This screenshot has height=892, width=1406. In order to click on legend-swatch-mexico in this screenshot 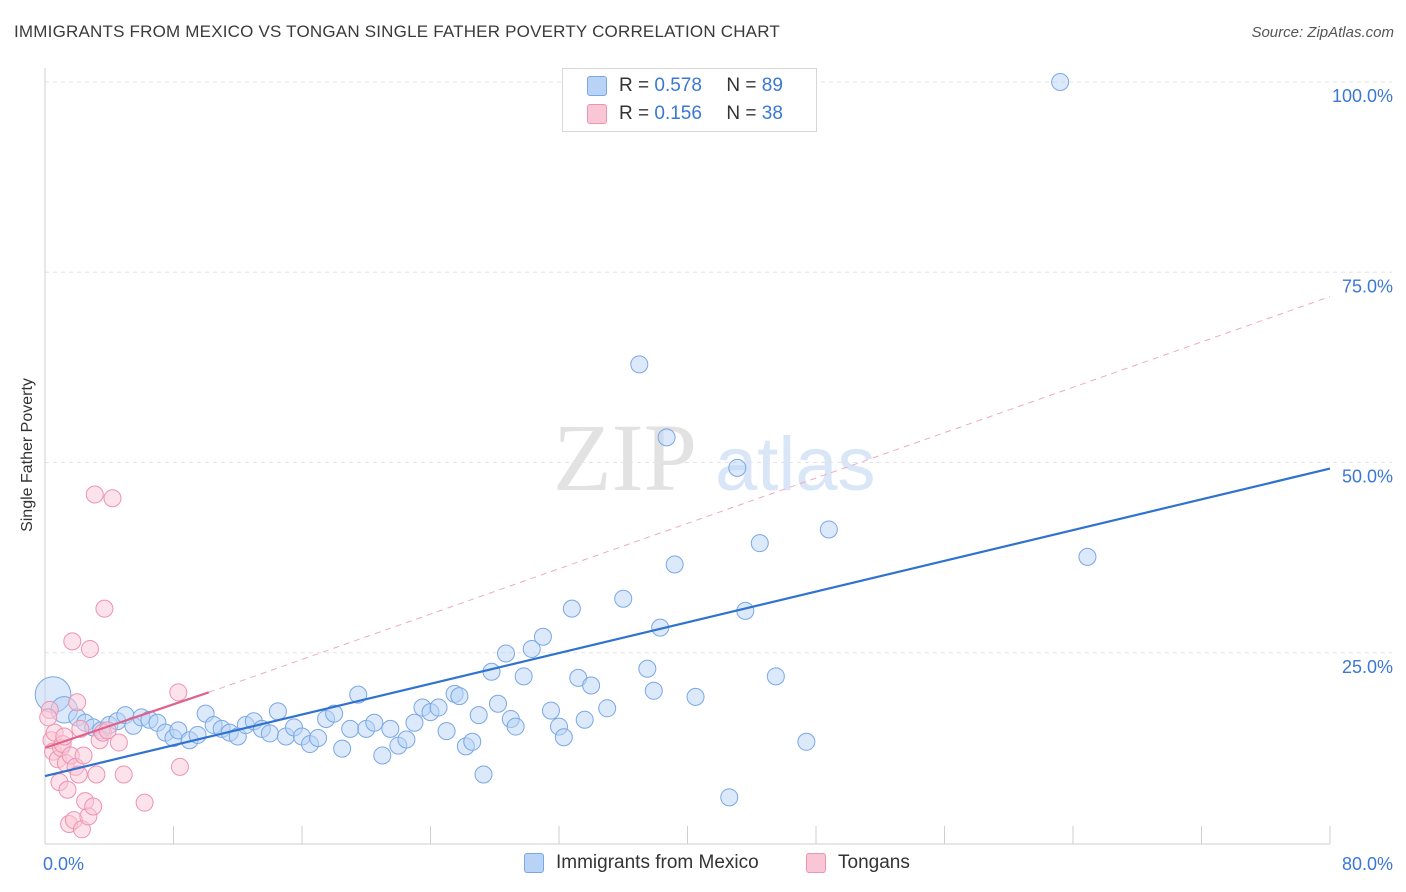, I will do `click(597, 86)`.